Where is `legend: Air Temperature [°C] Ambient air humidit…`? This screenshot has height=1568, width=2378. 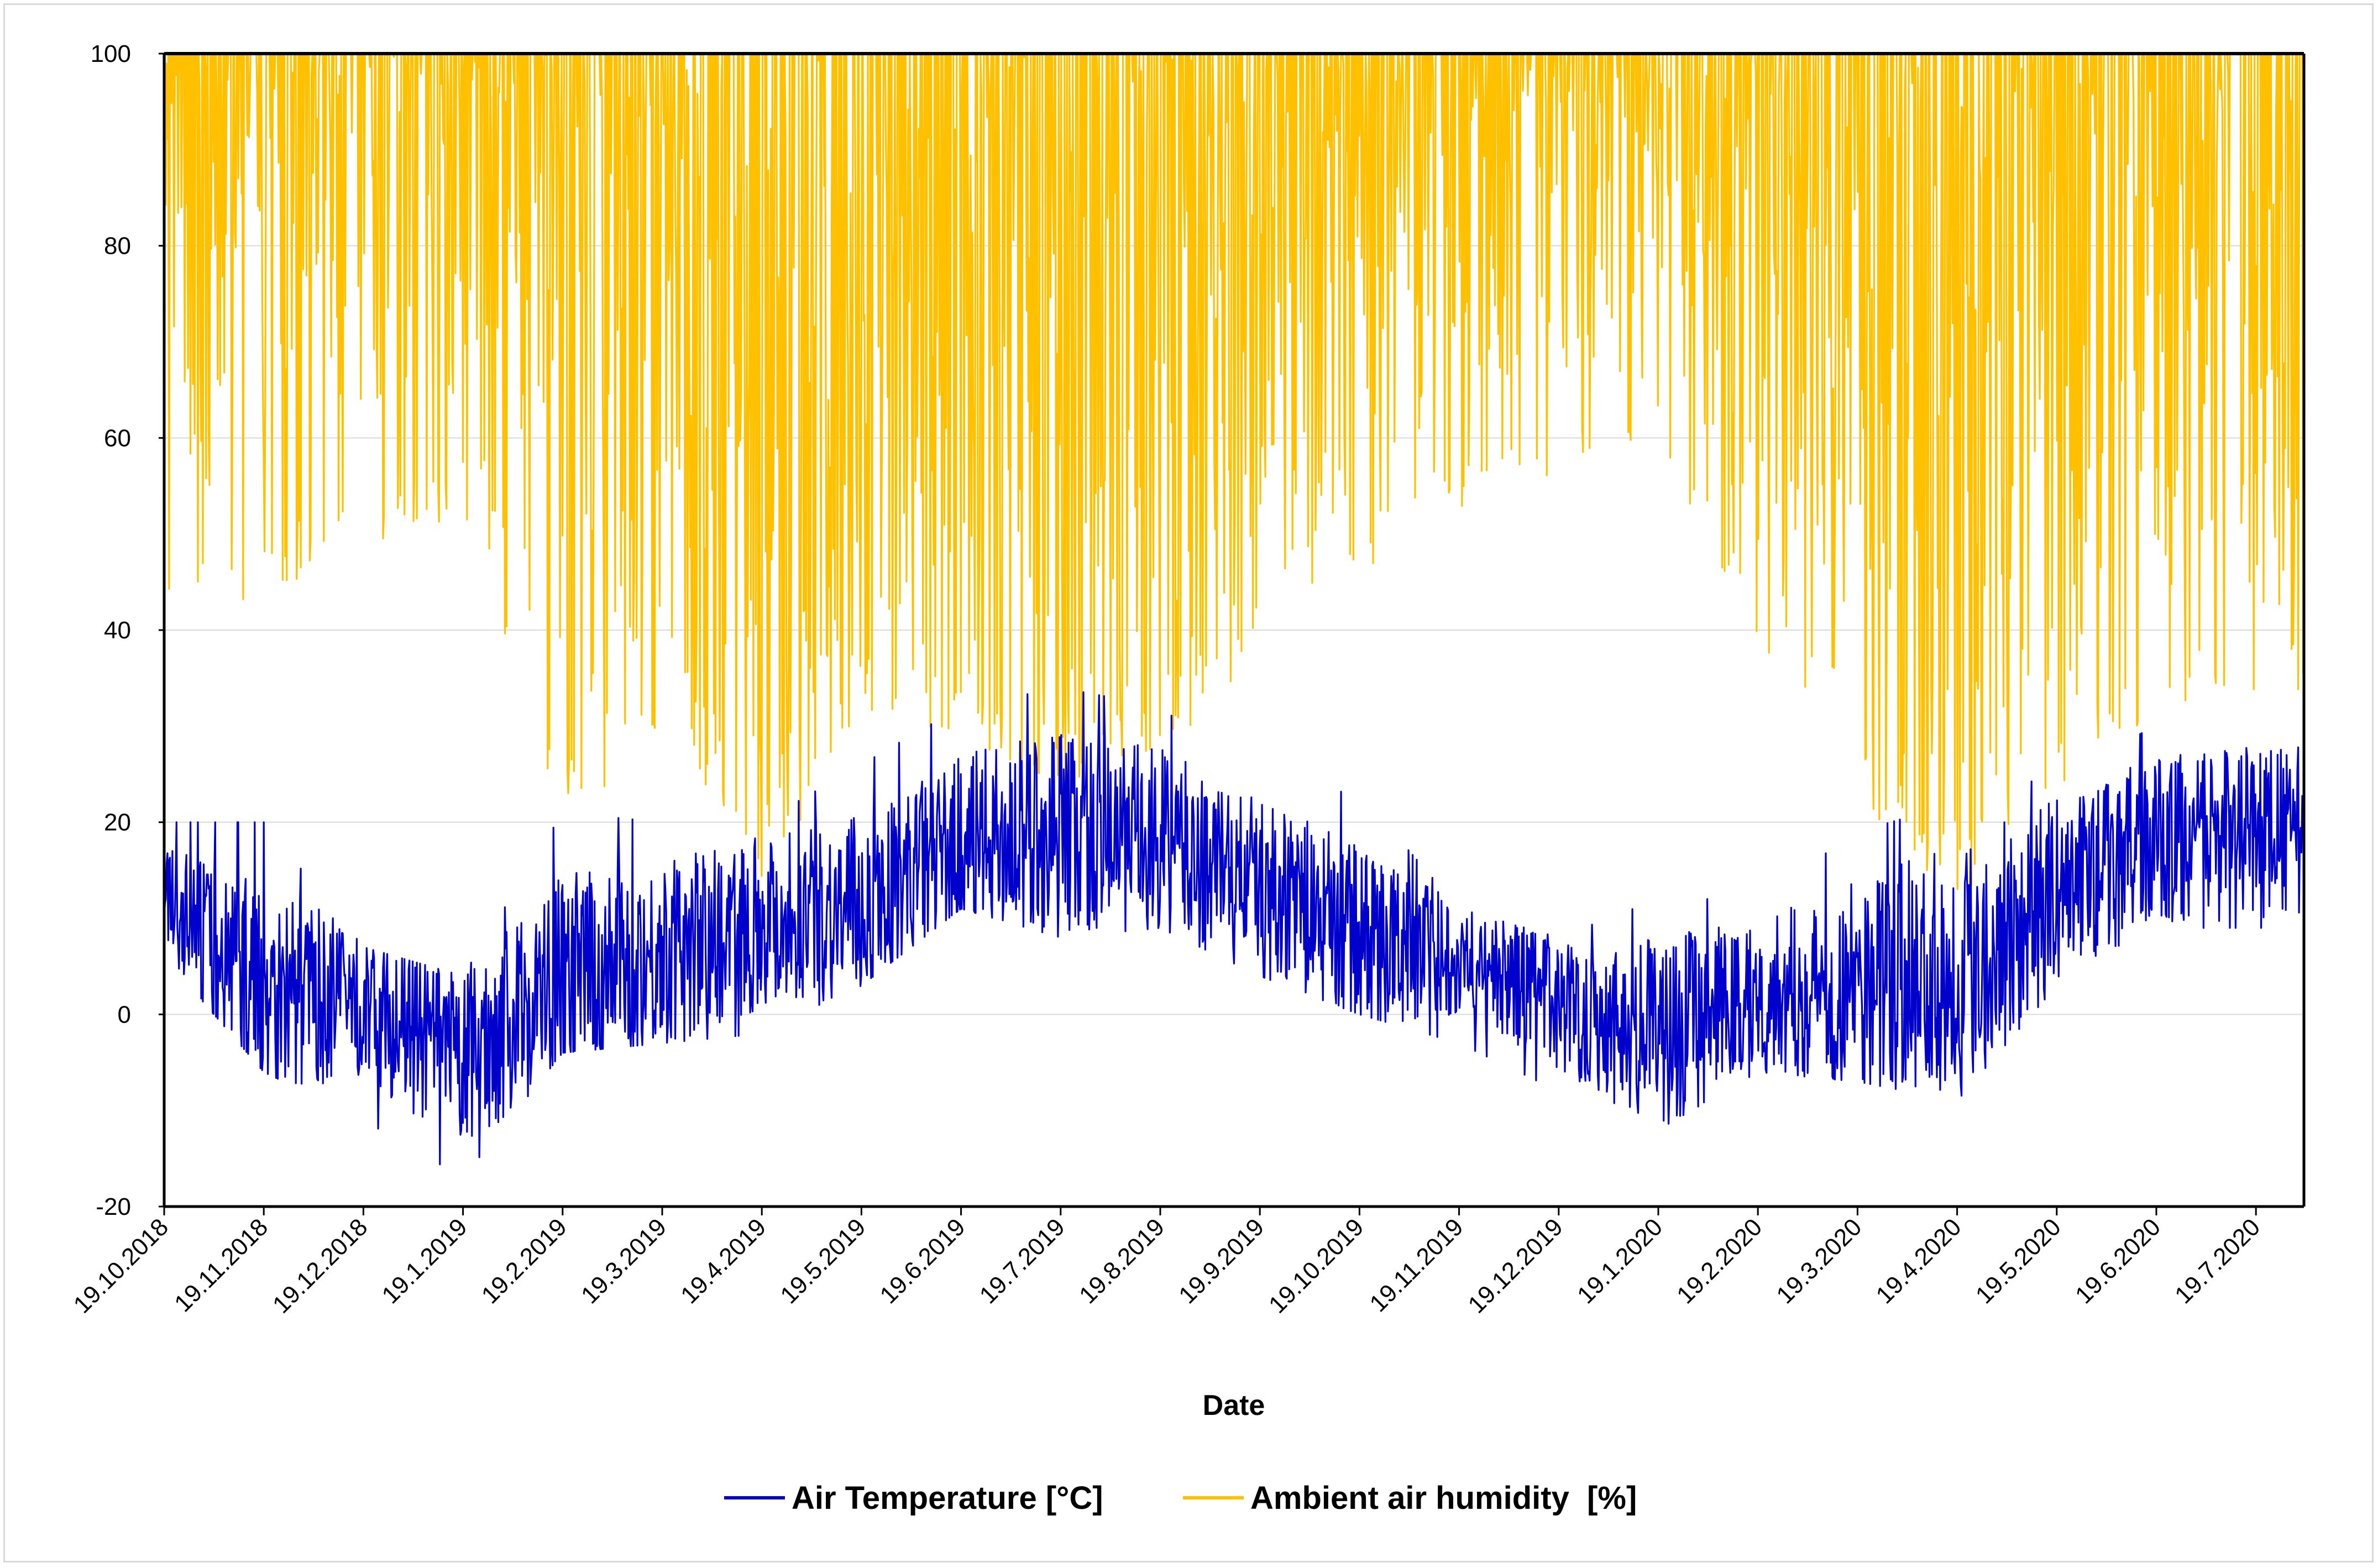 legend: Air Temperature [°C] Ambient air humidit… is located at coordinates (1180, 1498).